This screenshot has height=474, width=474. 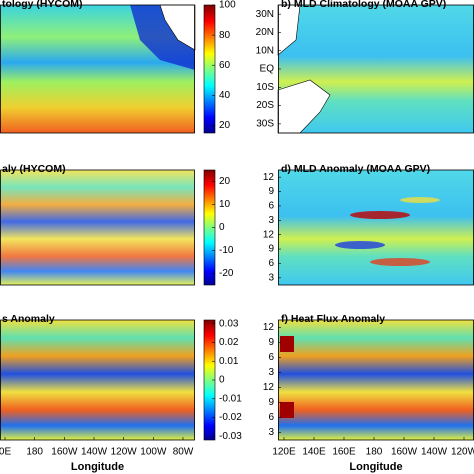 I want to click on panel-title: b) MLD Climatology (MOAA GPV), so click(x=363, y=5).